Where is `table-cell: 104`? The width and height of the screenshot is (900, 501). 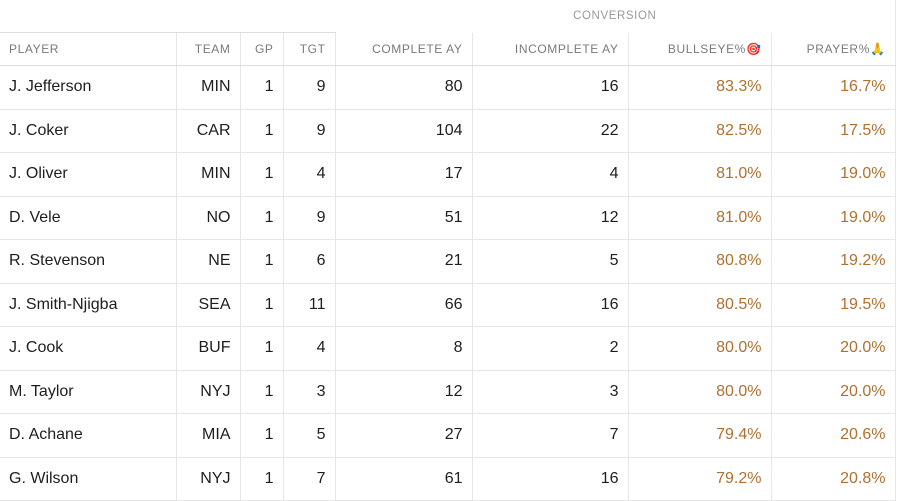 table-cell: 104 is located at coordinates (404, 131).